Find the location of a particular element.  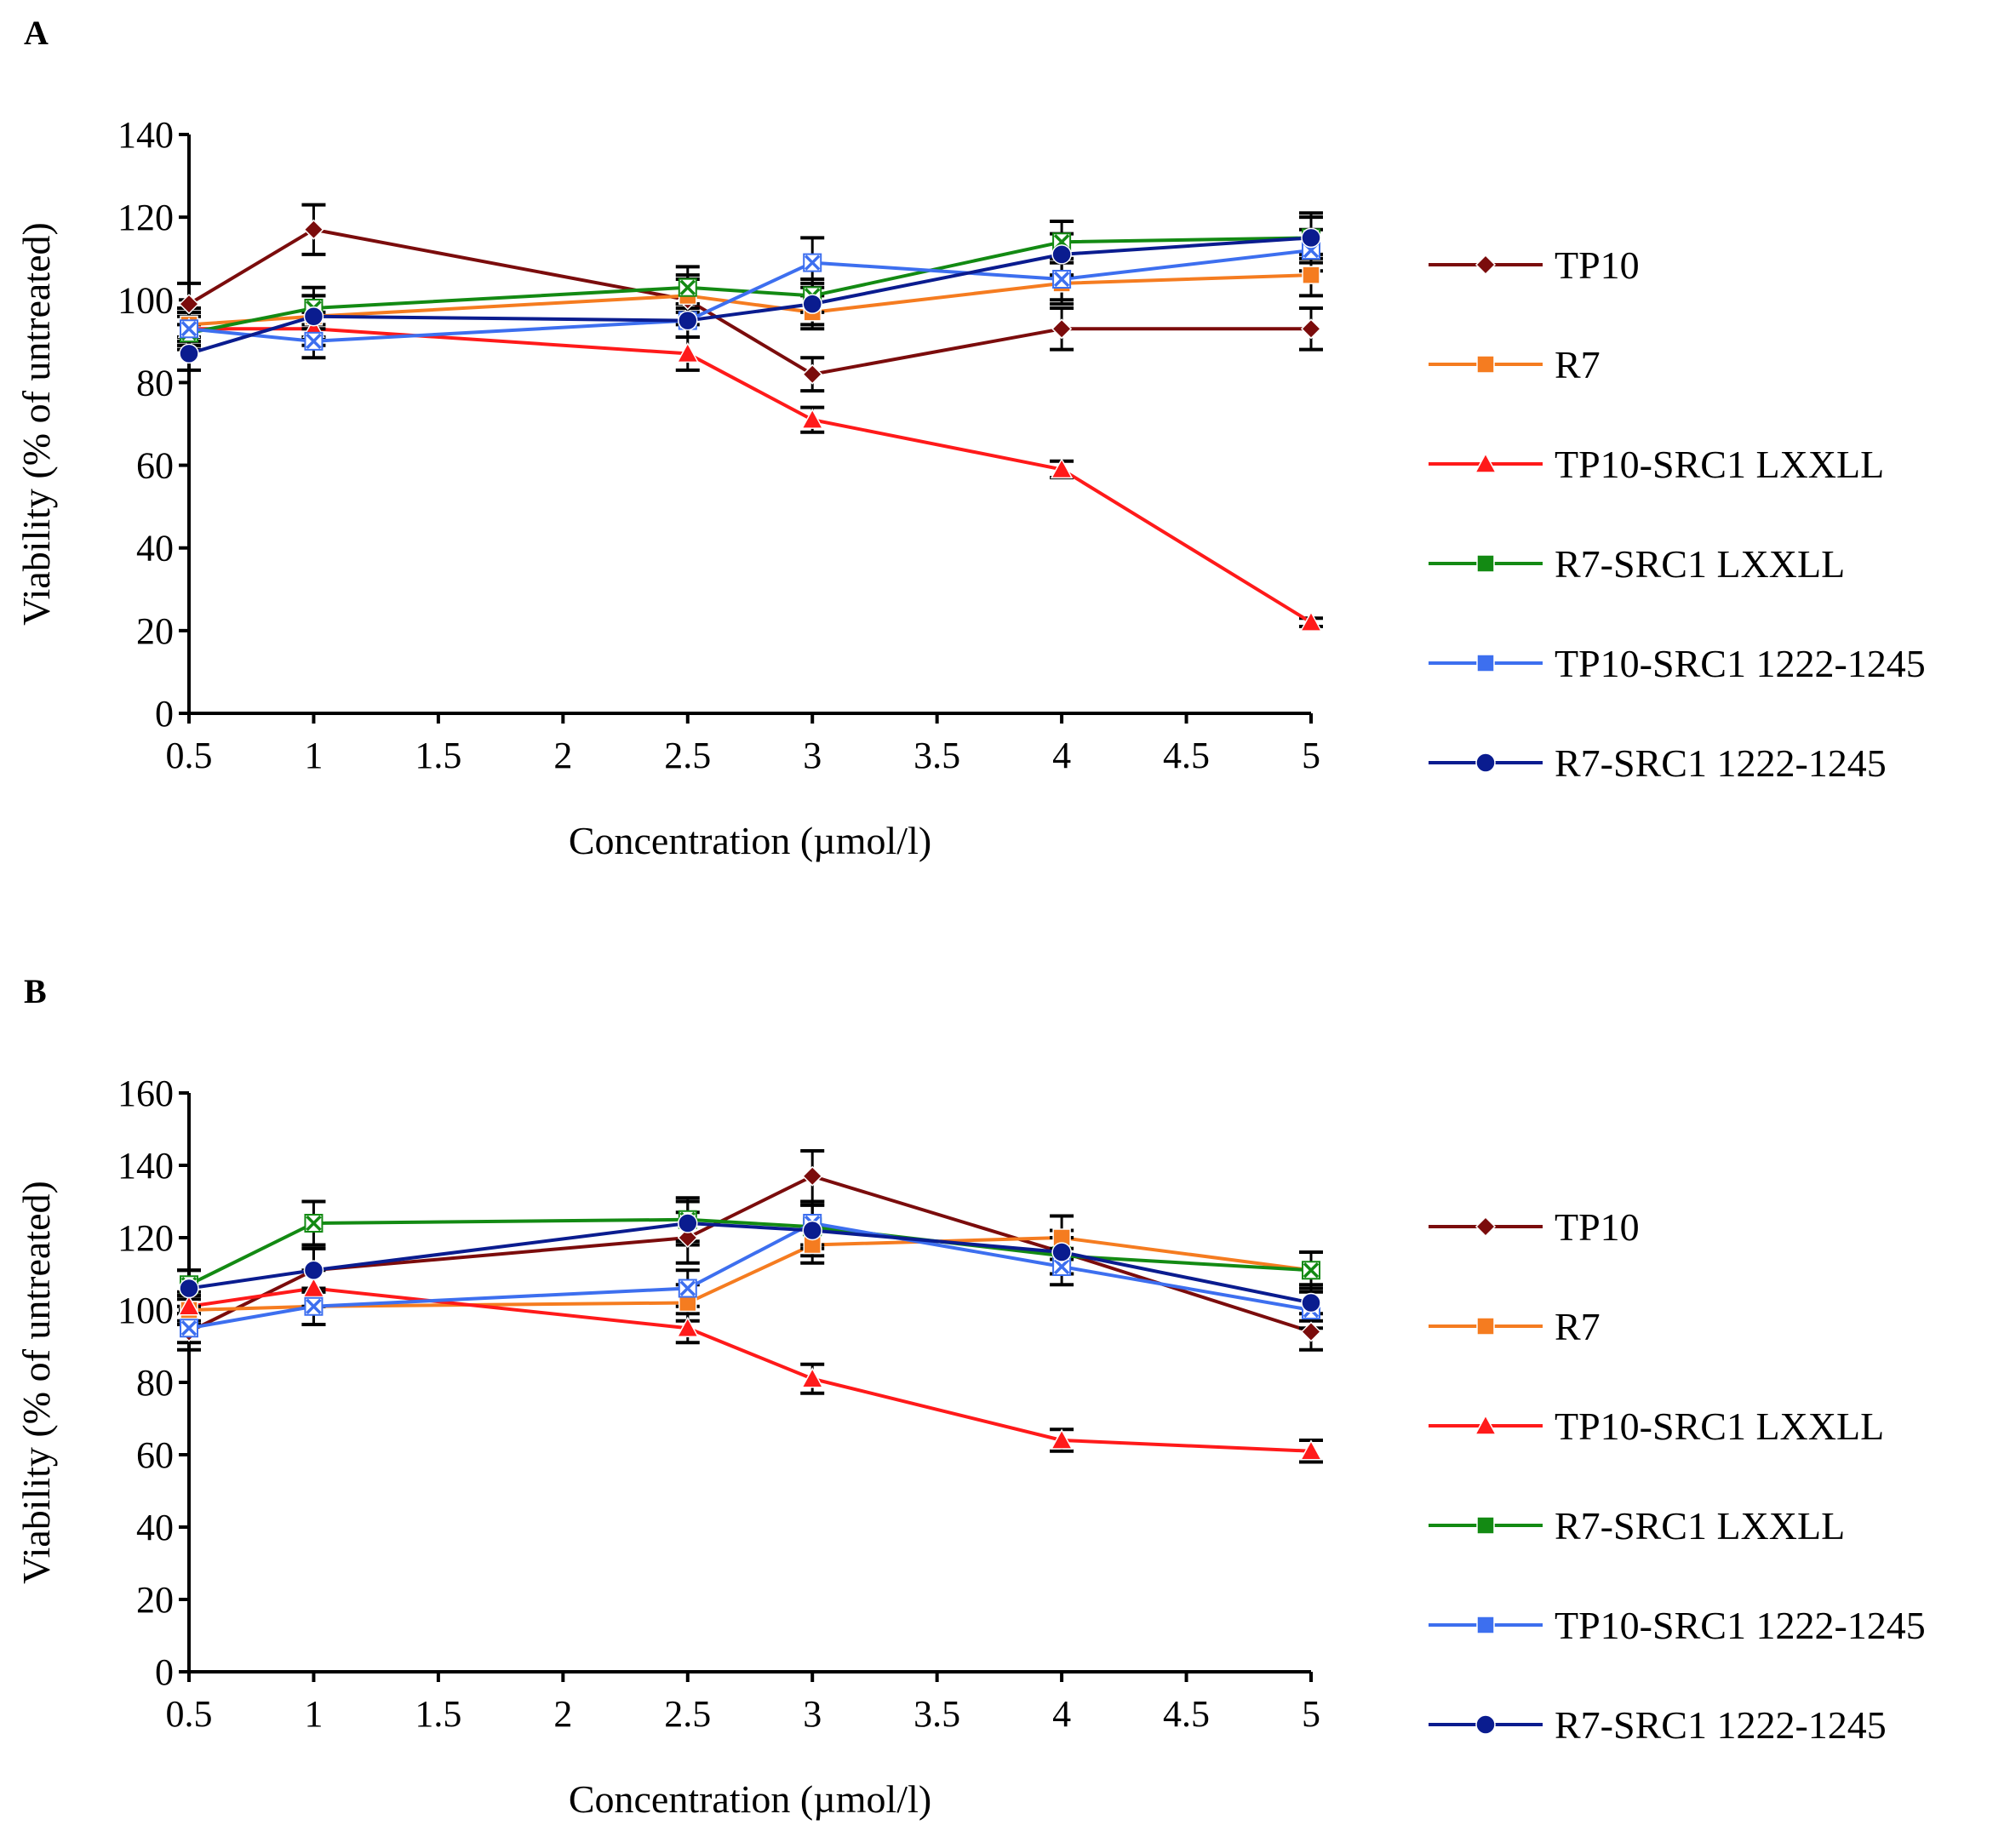

panel-a-y-tick-label: 40 is located at coordinates (155, 548).